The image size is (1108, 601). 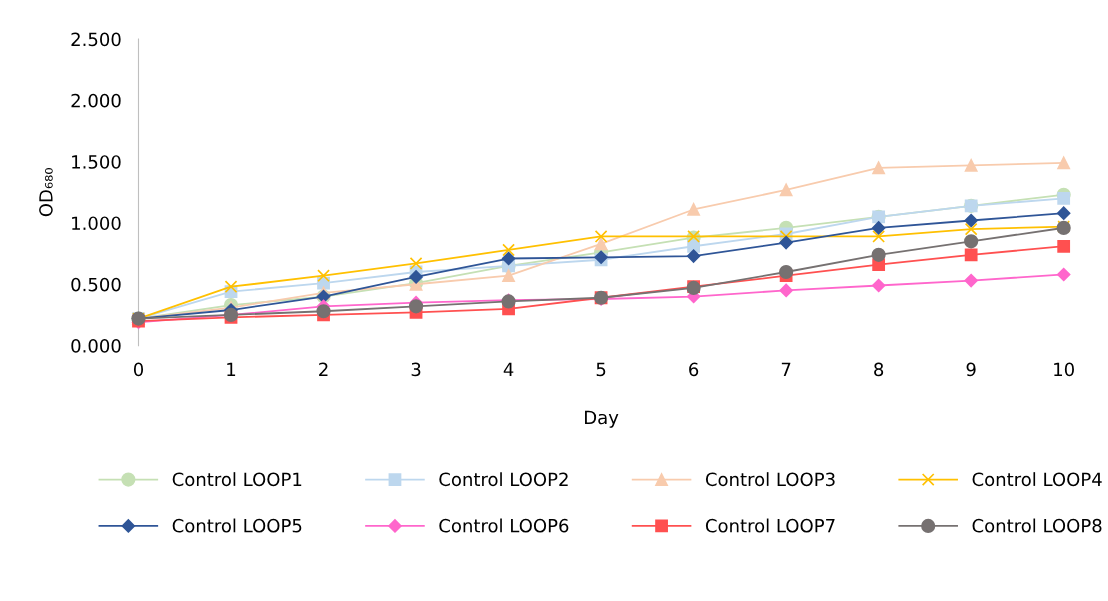 I want to click on y-axis-title: OD₆₈₀, so click(x=46, y=192).